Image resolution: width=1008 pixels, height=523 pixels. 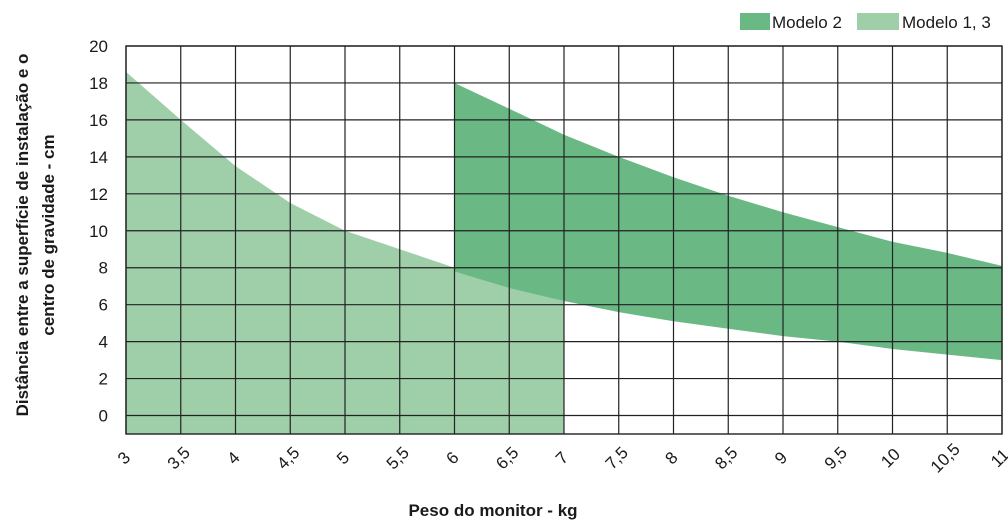 What do you see at coordinates (103, 379) in the screenshot?
I see `y-tick-label-1: 2` at bounding box center [103, 379].